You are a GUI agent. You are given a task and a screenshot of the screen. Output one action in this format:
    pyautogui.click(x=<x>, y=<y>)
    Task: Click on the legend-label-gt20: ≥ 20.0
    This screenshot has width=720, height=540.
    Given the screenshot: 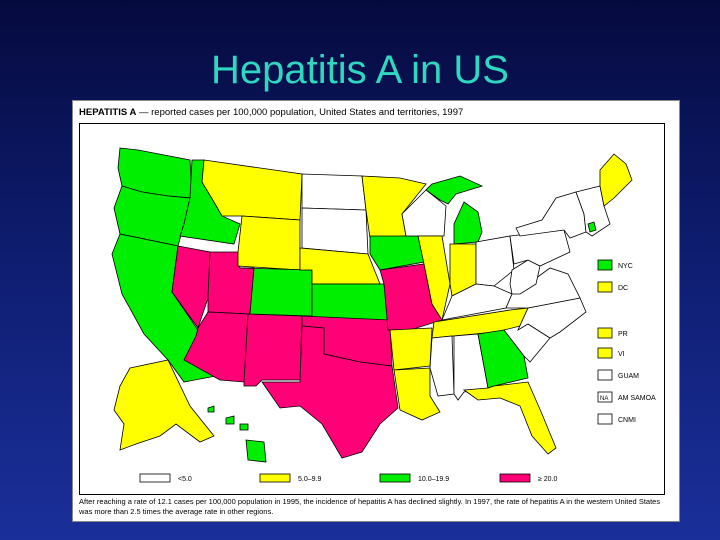 What is the action you would take?
    pyautogui.click(x=548, y=479)
    